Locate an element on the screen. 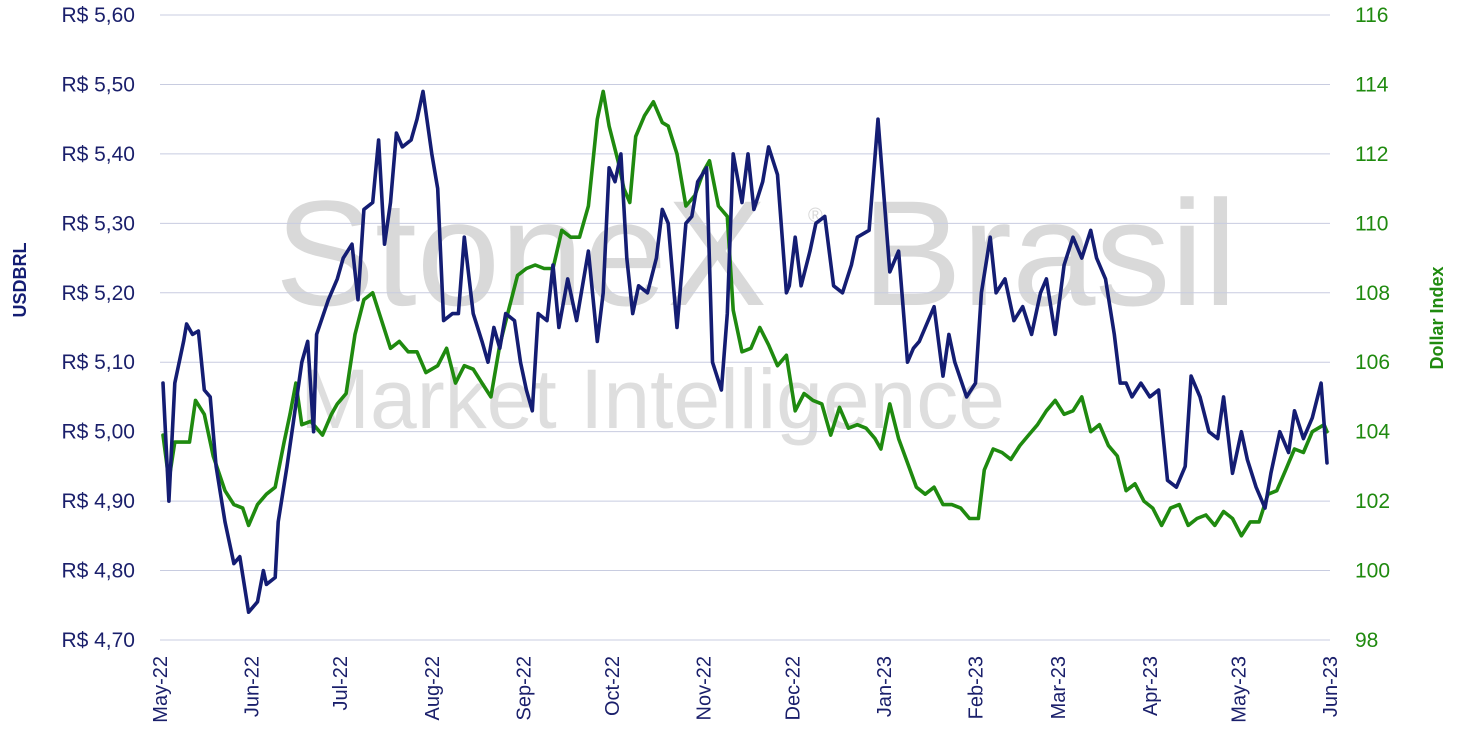  left-y-tick-label: R$ 4,90 is located at coordinates (98, 501).